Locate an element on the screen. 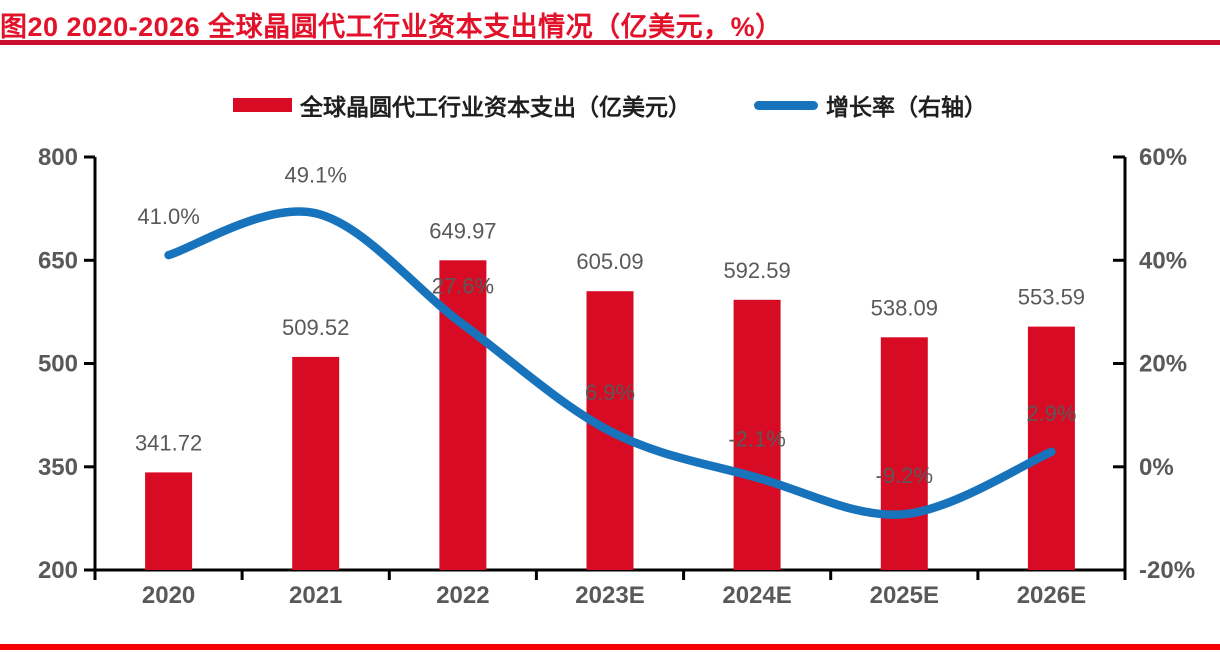  bar-2025E is located at coordinates (904, 453).